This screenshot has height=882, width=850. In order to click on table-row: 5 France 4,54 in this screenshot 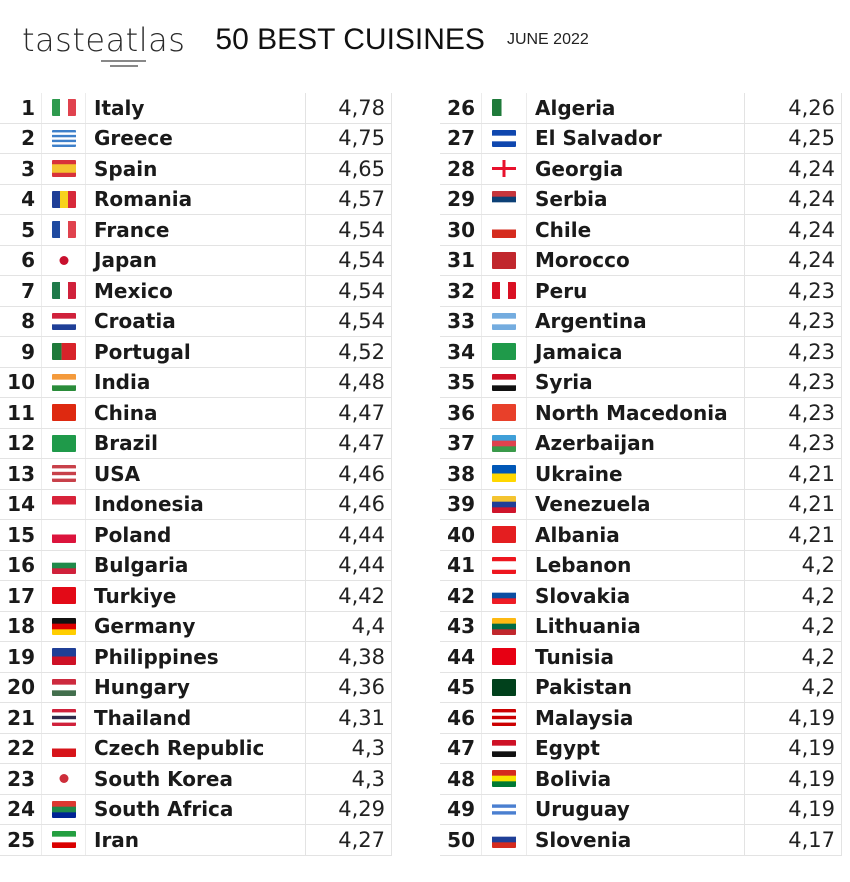, I will do `click(196, 230)`.